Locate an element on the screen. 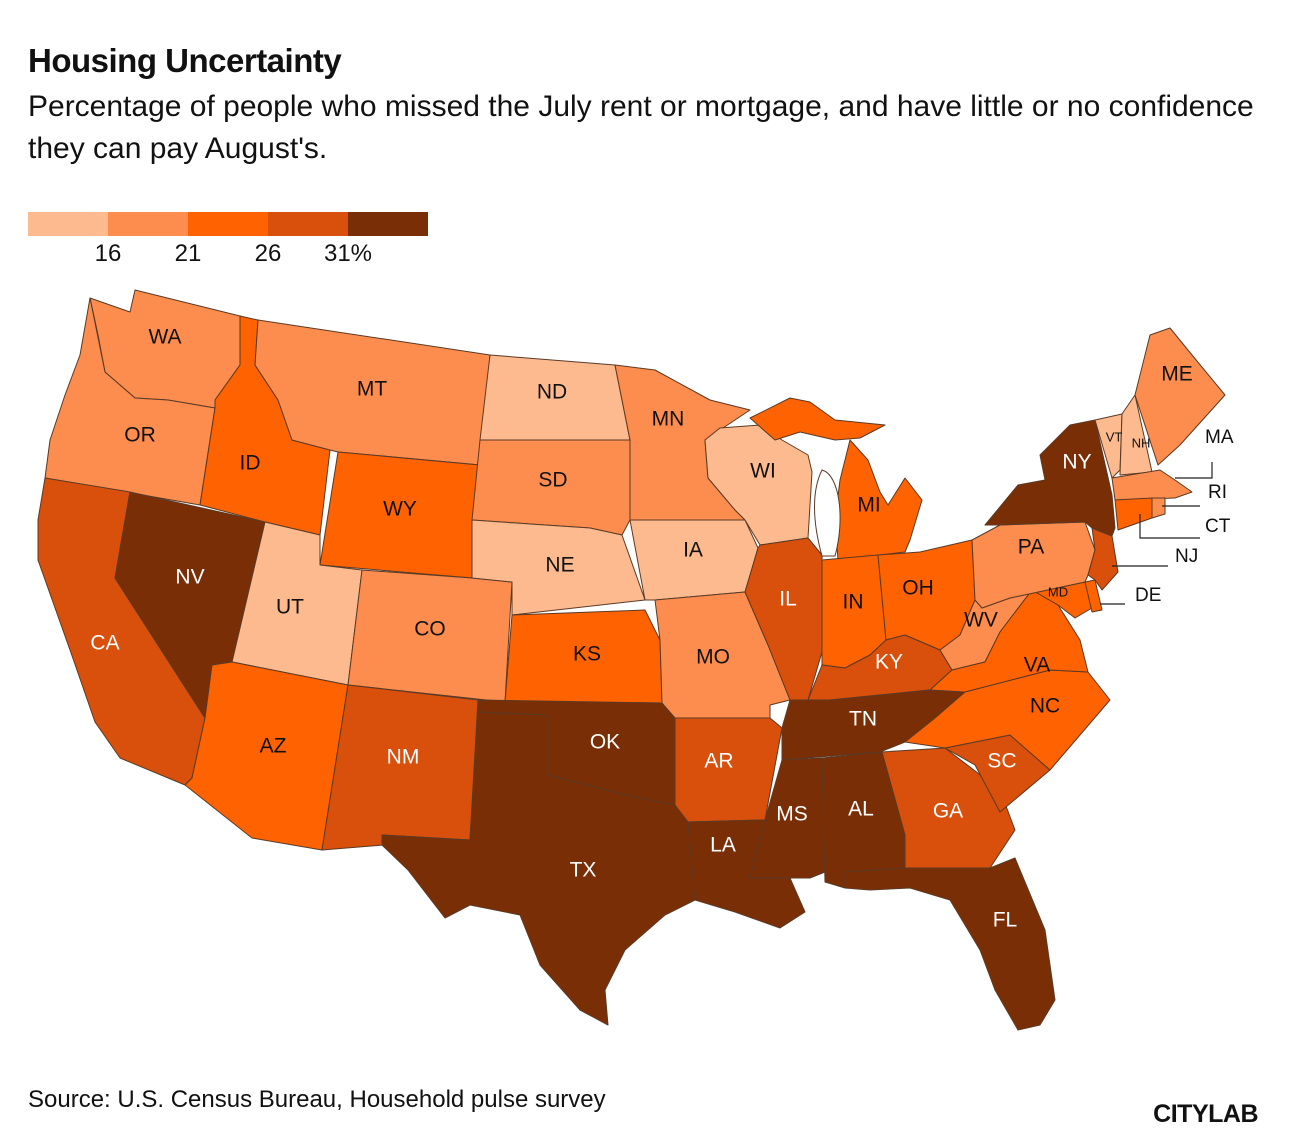 This screenshot has height=1140, width=1296. state-label: TX is located at coordinates (583, 870).